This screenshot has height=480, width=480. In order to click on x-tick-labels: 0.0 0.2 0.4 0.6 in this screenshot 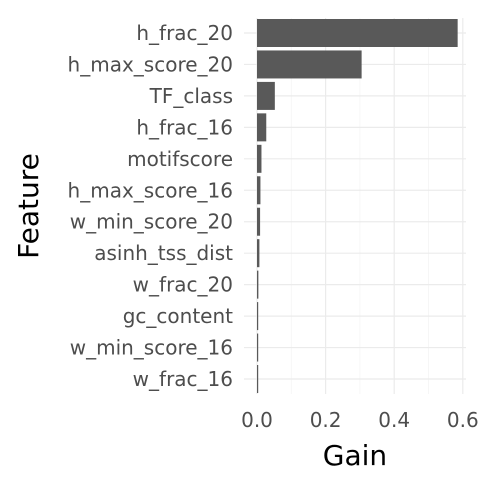, I will do `click(360, 420)`.